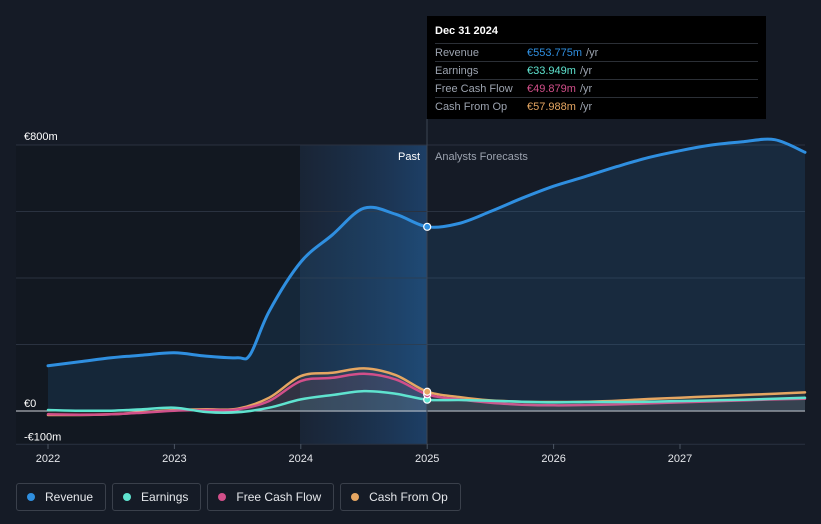 The width and height of the screenshot is (821, 524). I want to click on tooltip-date: Dec 31 2024, so click(466, 31).